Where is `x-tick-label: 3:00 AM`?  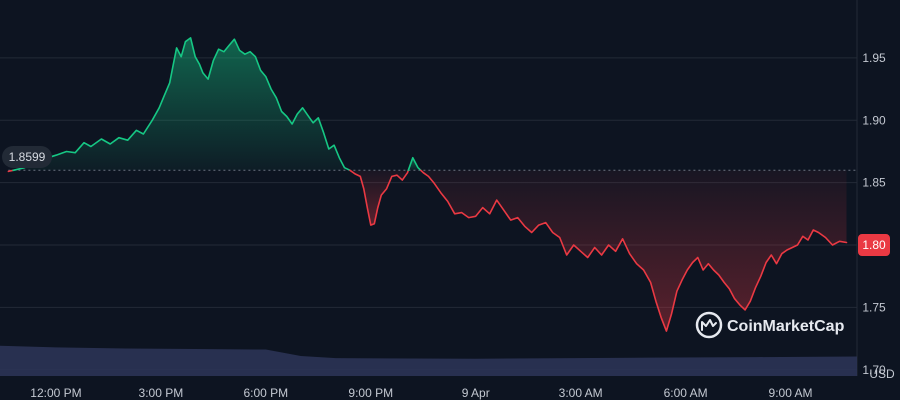
x-tick-label: 3:00 AM is located at coordinates (581, 393).